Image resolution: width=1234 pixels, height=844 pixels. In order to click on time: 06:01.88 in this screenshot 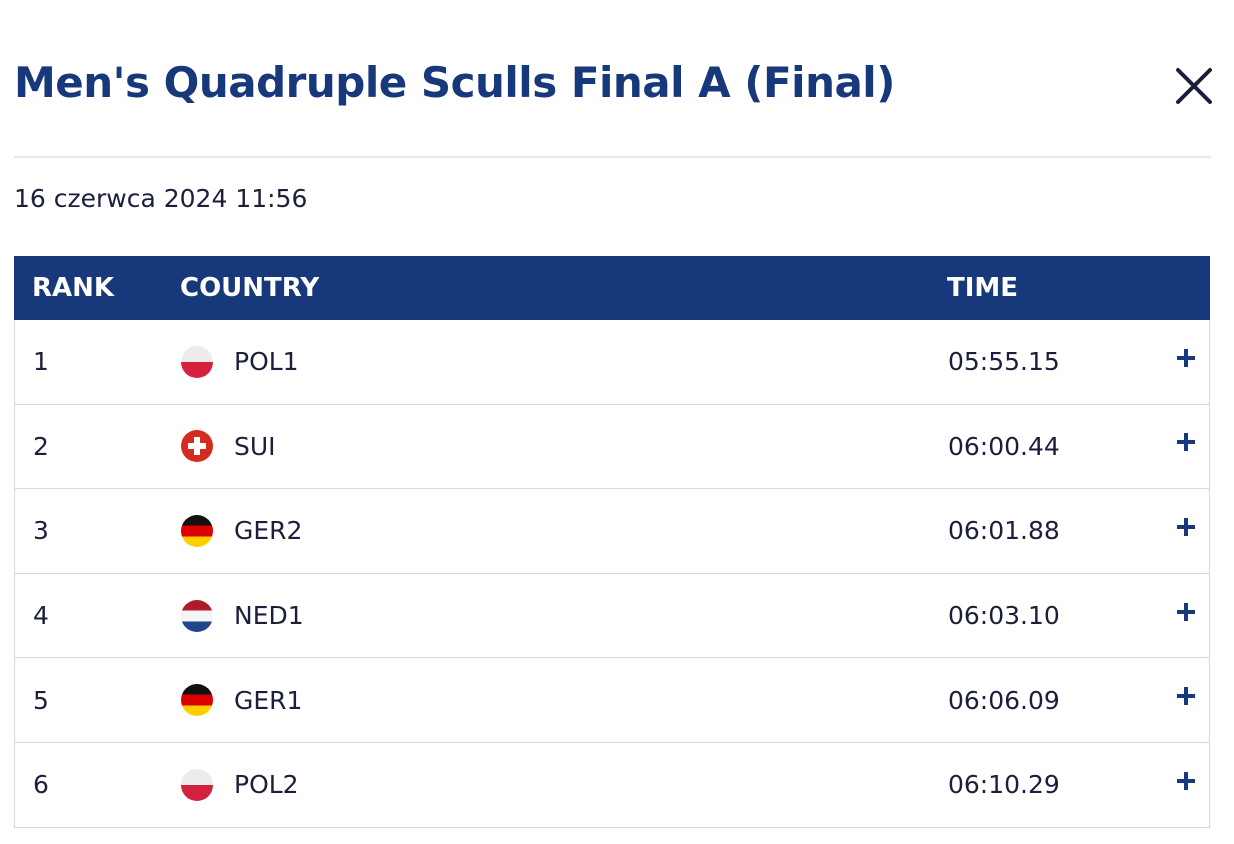, I will do `click(1004, 531)`.